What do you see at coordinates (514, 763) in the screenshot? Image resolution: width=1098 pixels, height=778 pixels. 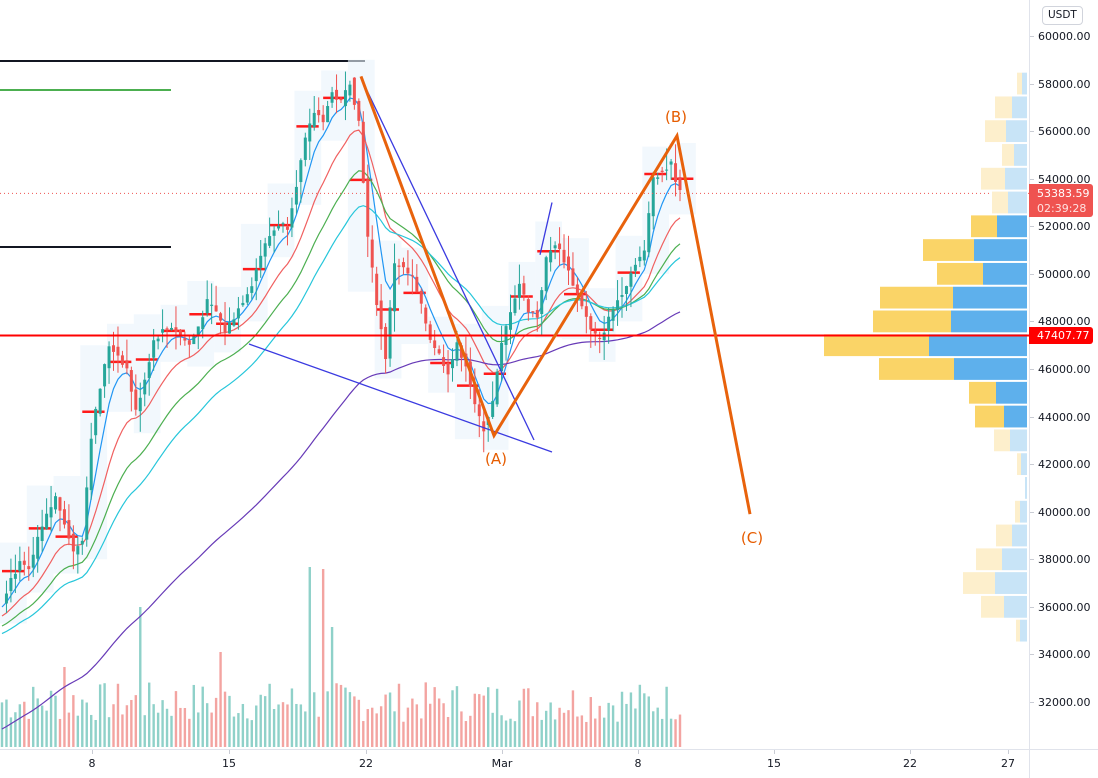 I see `time-axis: 8 15 22 Mar 8 15 22 27` at bounding box center [514, 763].